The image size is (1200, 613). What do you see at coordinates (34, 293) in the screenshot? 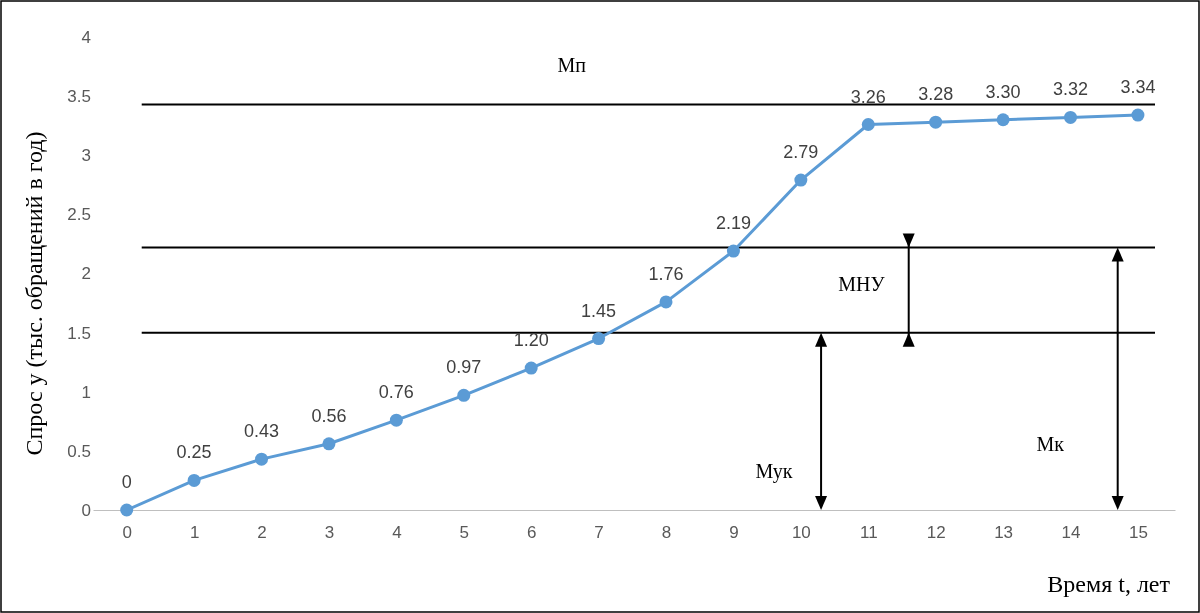
I see `y-axis-title: Спрос y (тыс. обращений в год)` at bounding box center [34, 293].